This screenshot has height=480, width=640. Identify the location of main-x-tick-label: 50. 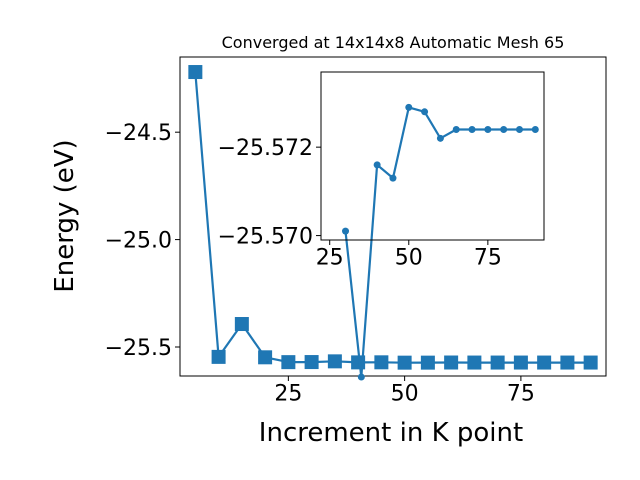
(405, 394).